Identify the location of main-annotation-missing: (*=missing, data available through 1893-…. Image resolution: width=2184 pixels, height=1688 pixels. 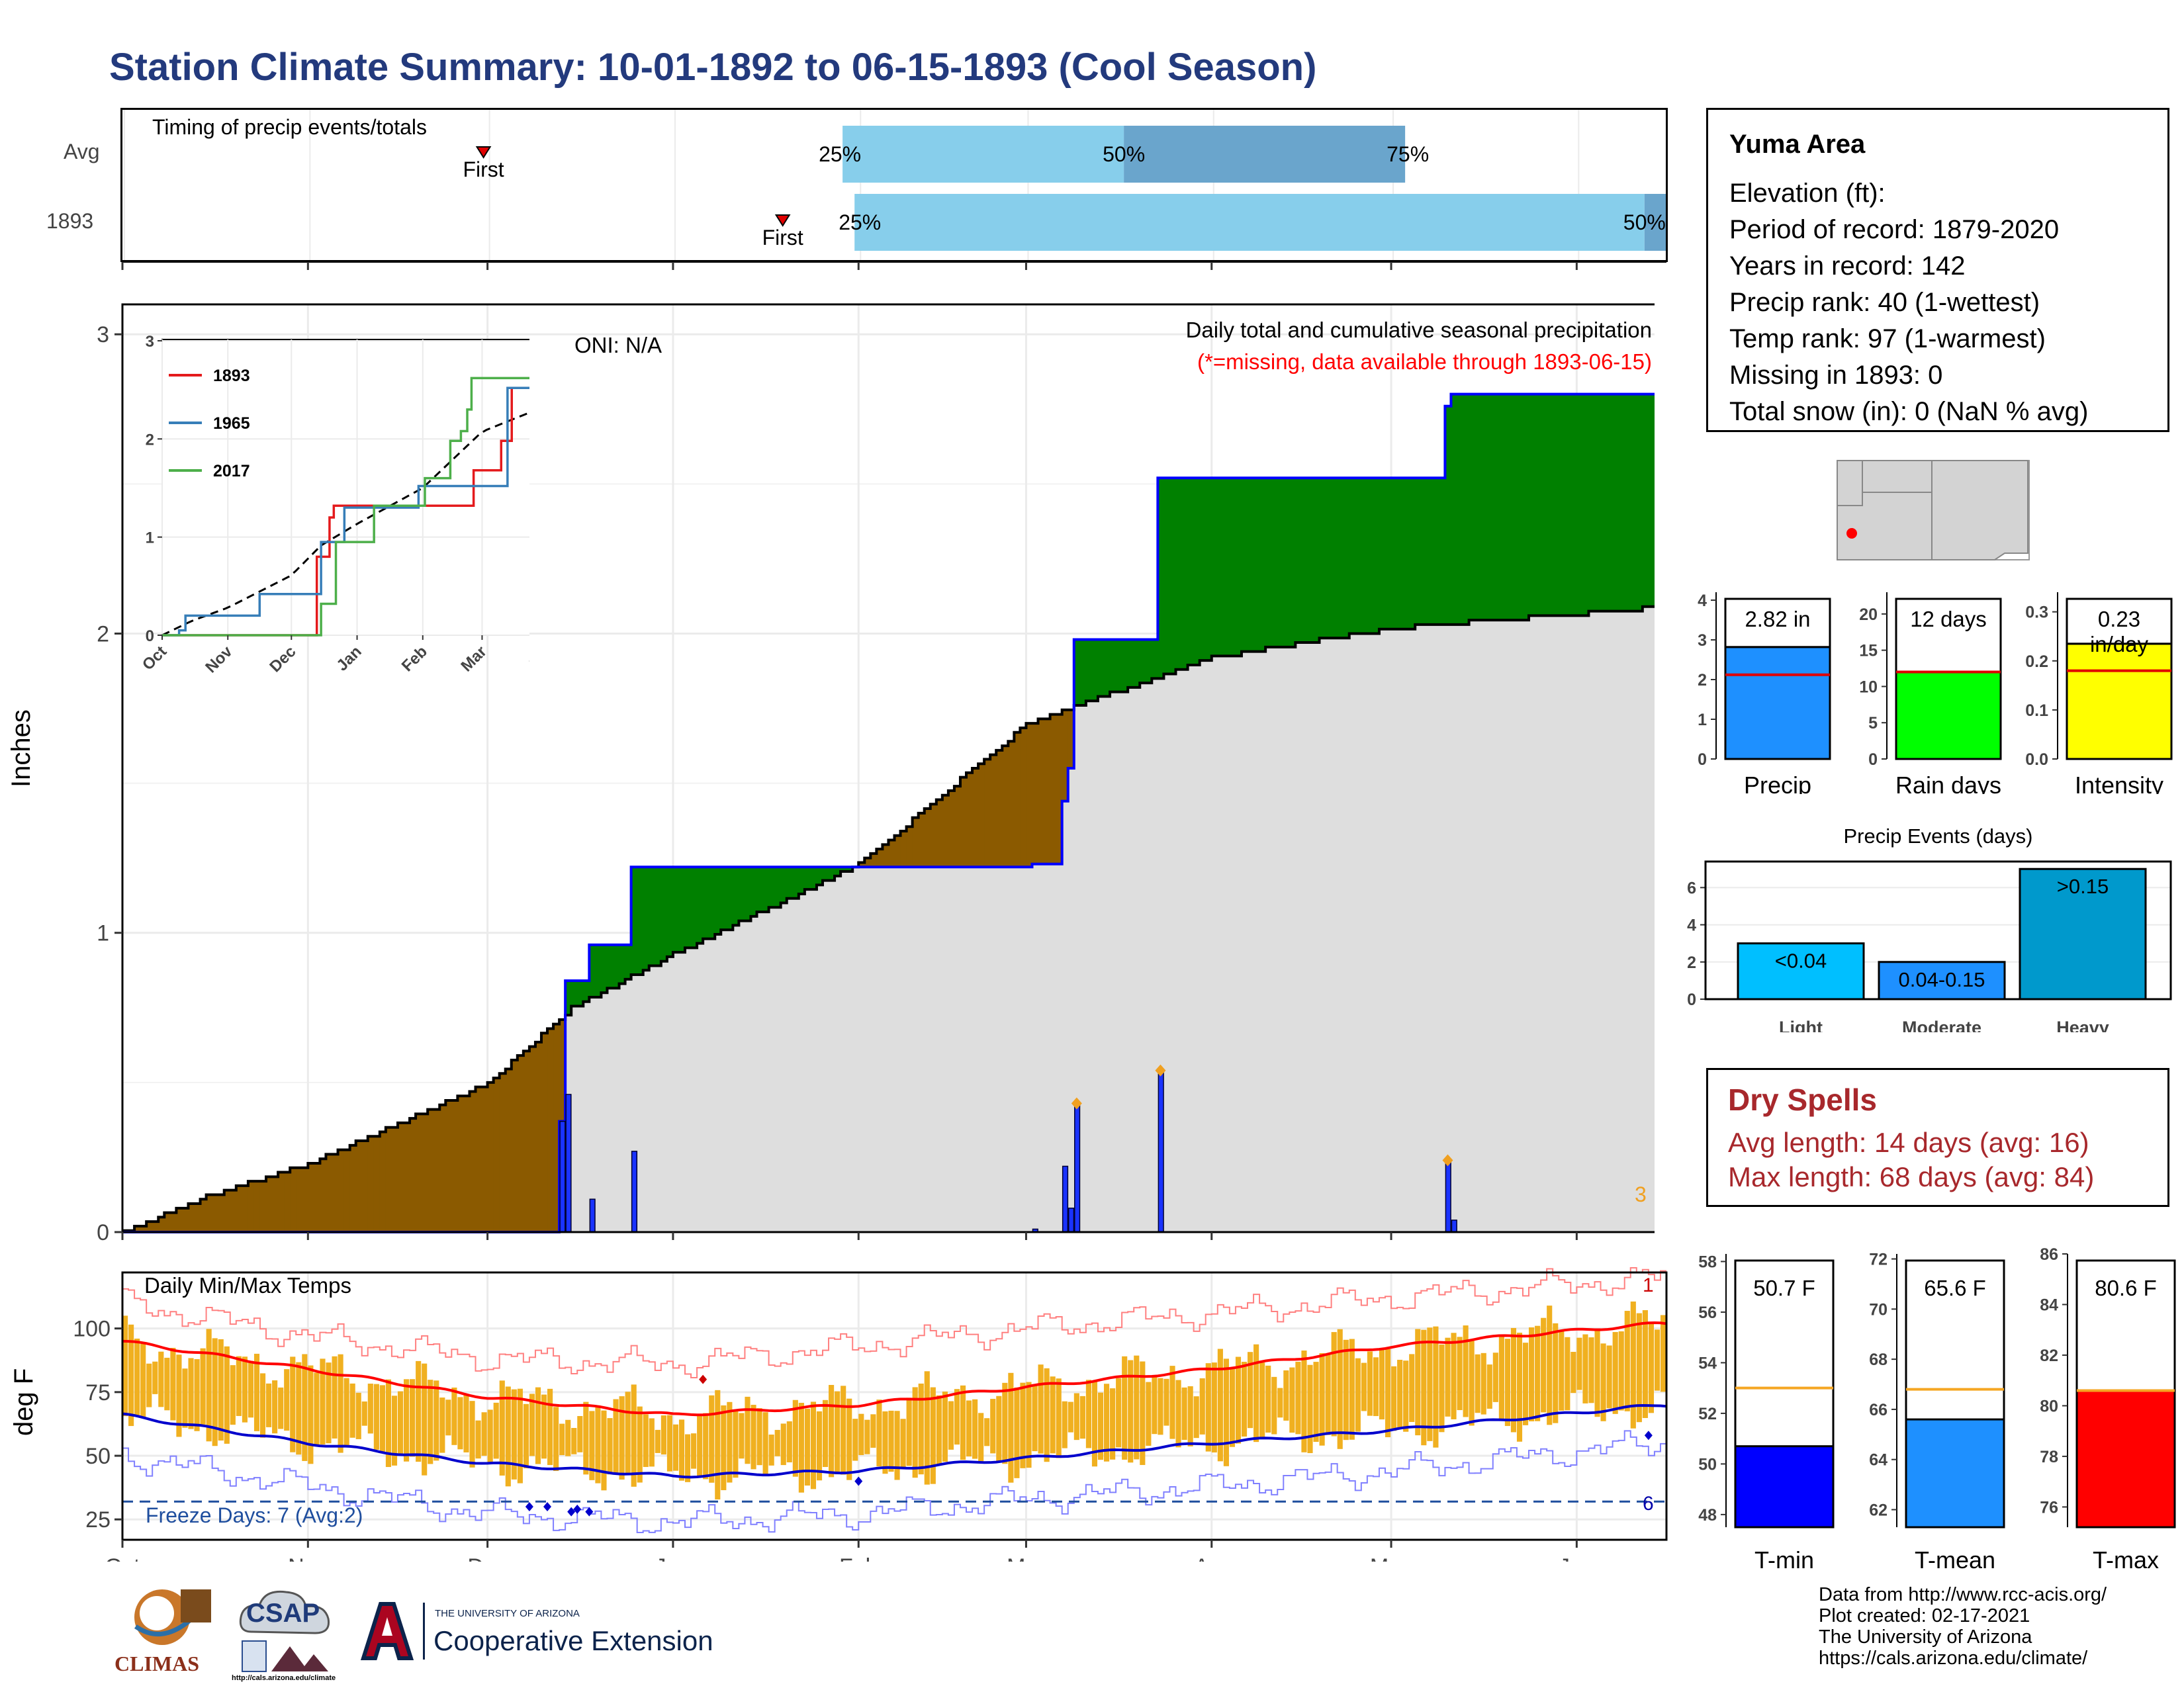
(1425, 362).